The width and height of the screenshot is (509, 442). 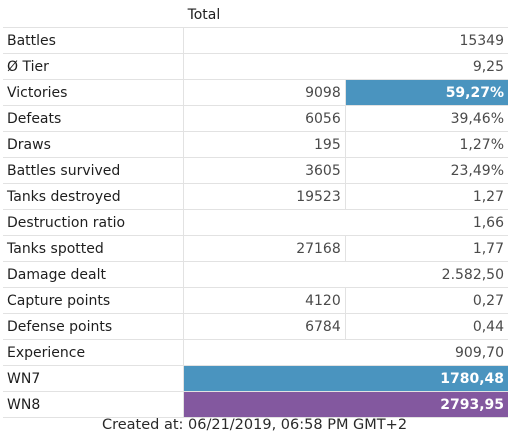 I want to click on table-row: Defeats 6056 39,46%, so click(x=255, y=118).